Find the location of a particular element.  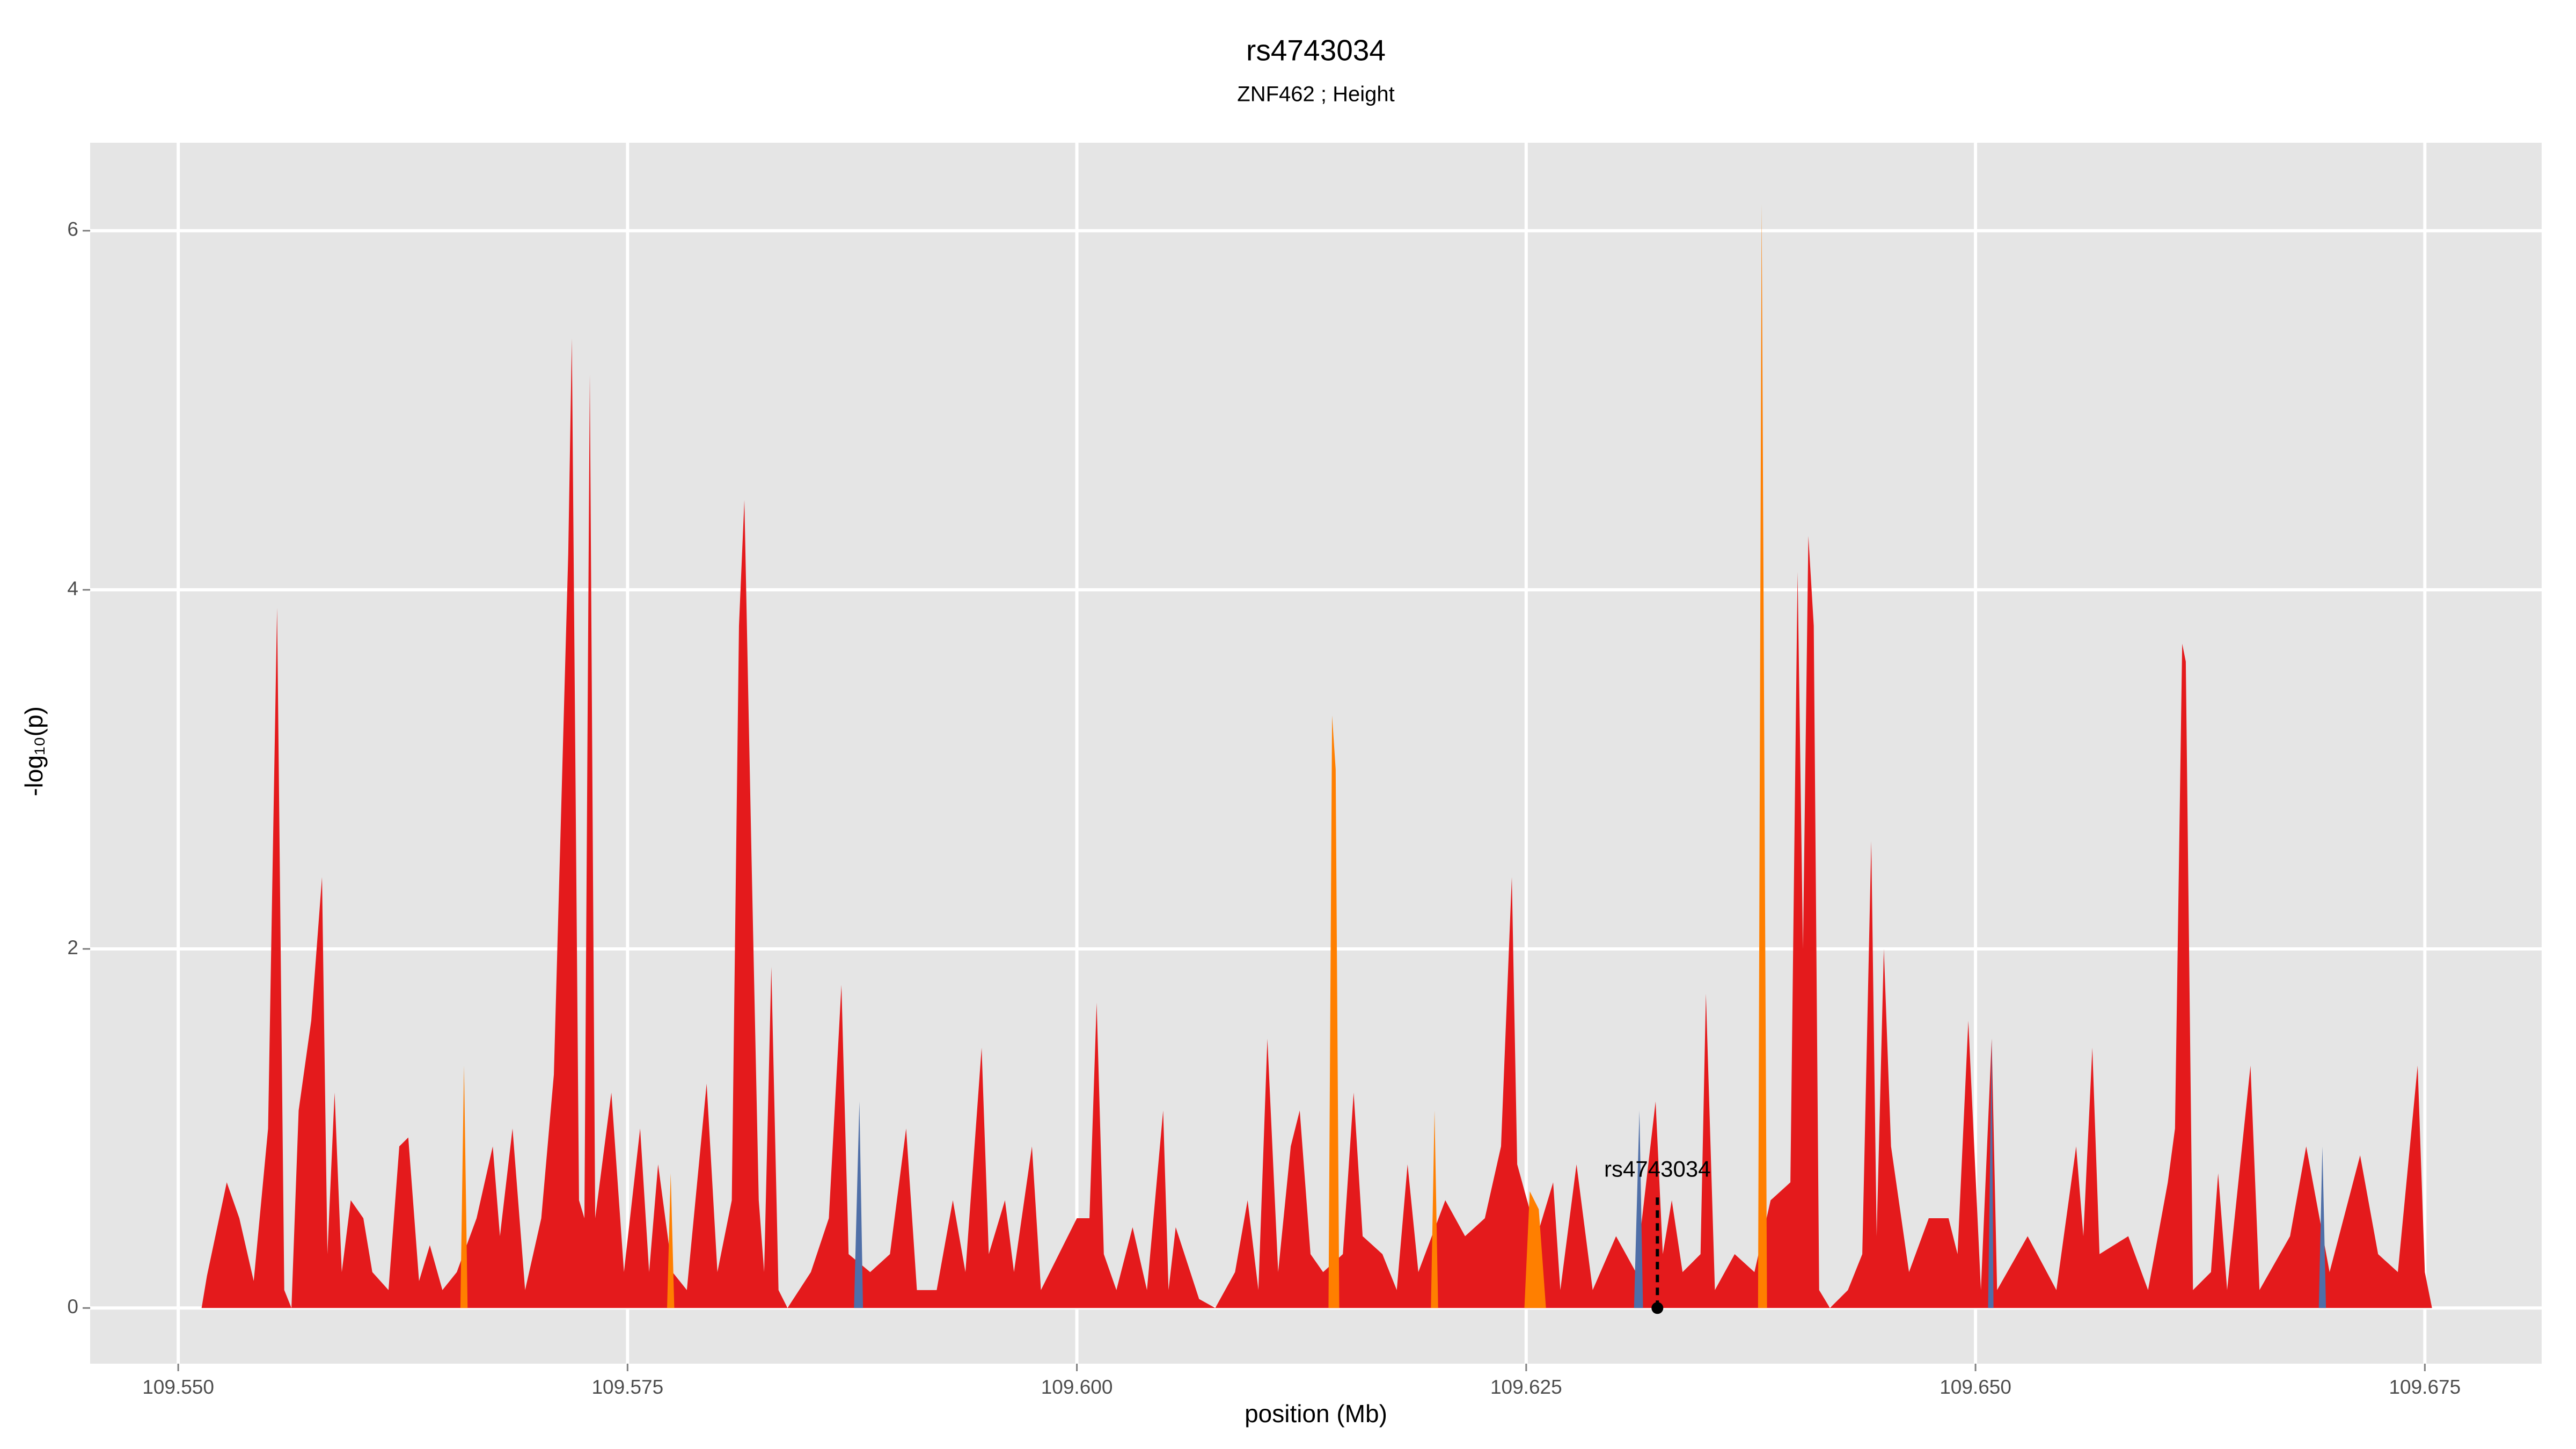

chart-subtitle: ZNF462 ; Height is located at coordinates (1315, 94).